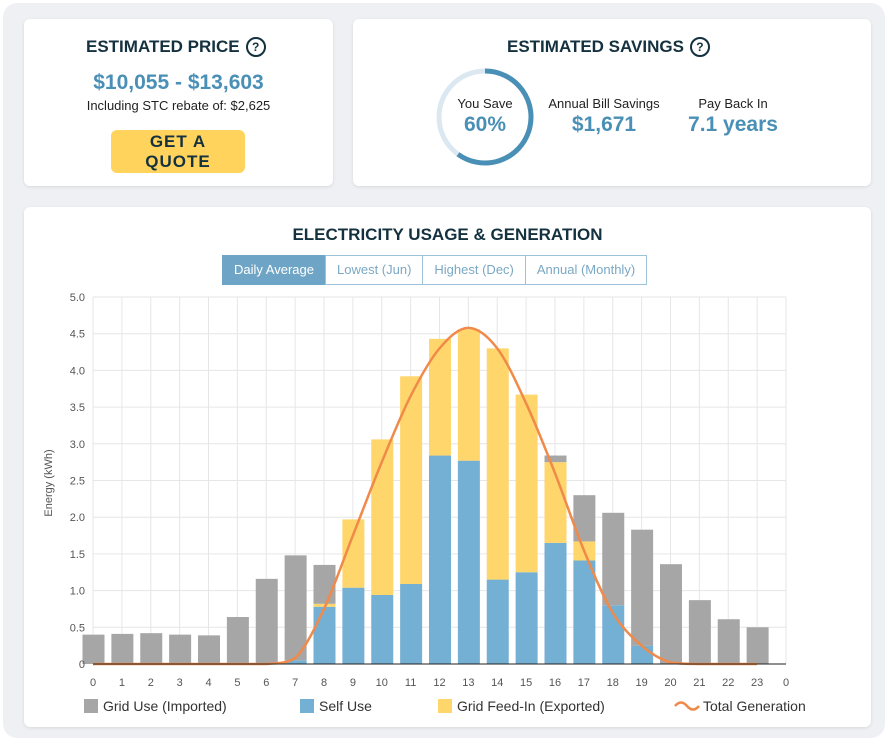  I want to click on y-tick-label: 2.5, so click(77, 482).